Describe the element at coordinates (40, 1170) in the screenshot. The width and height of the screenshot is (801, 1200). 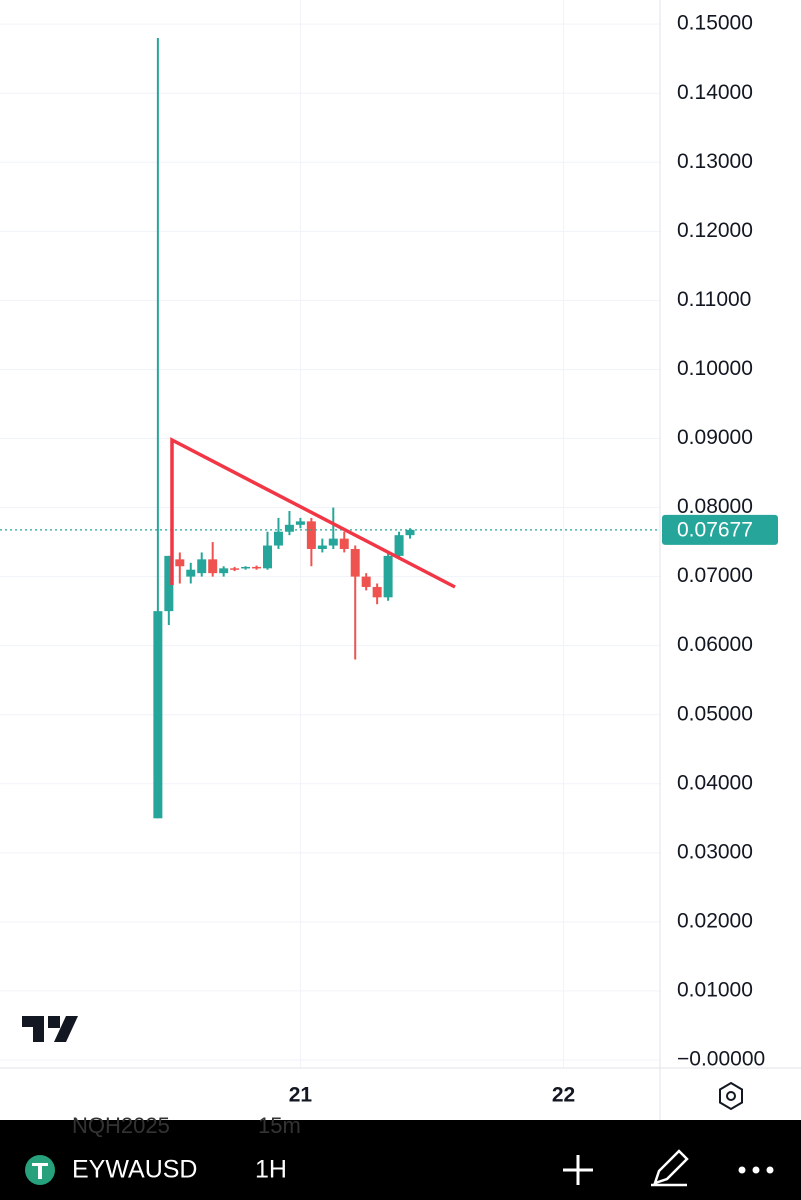
I see `symbol-icon` at that location.